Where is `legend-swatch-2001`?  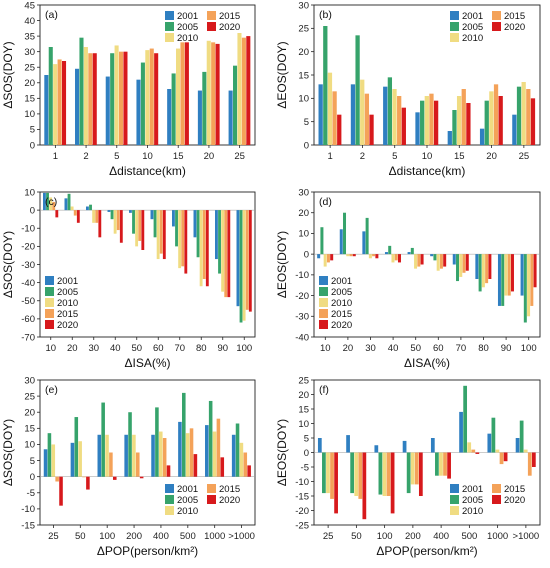 legend-swatch-2001 is located at coordinates (454, 15).